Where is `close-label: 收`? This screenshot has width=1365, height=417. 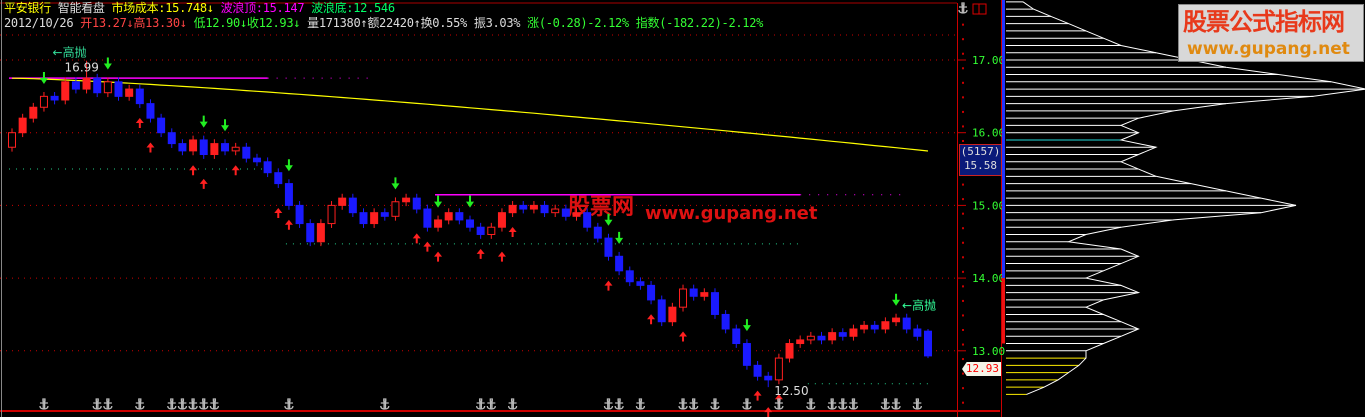
close-label: 收 is located at coordinates (252, 23).